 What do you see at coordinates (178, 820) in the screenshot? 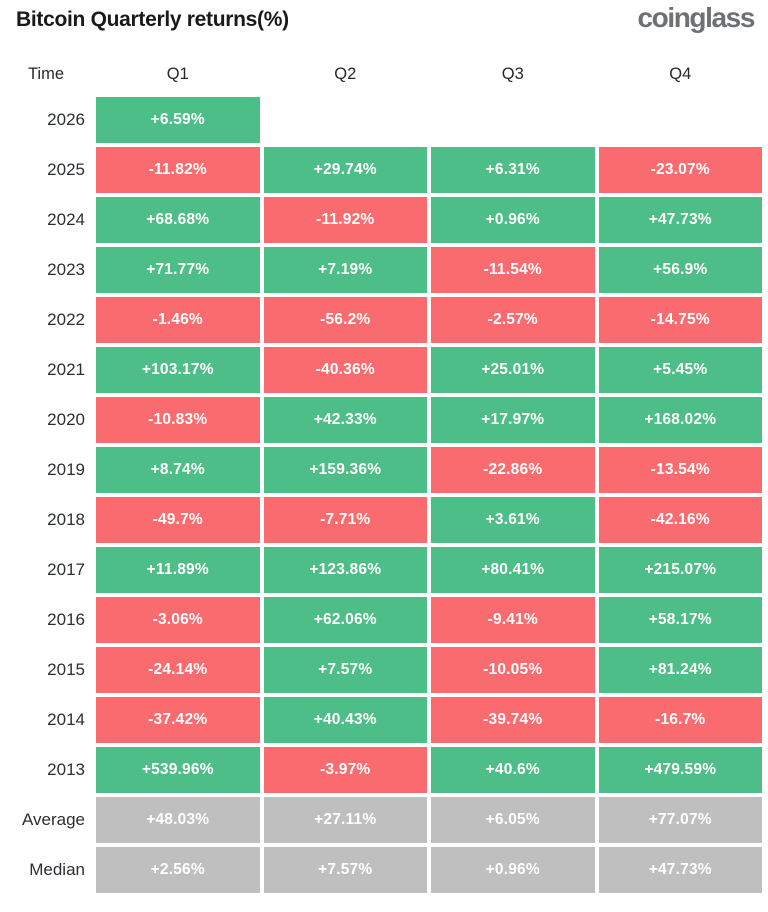
I see `return-cell: +48.03%` at bounding box center [178, 820].